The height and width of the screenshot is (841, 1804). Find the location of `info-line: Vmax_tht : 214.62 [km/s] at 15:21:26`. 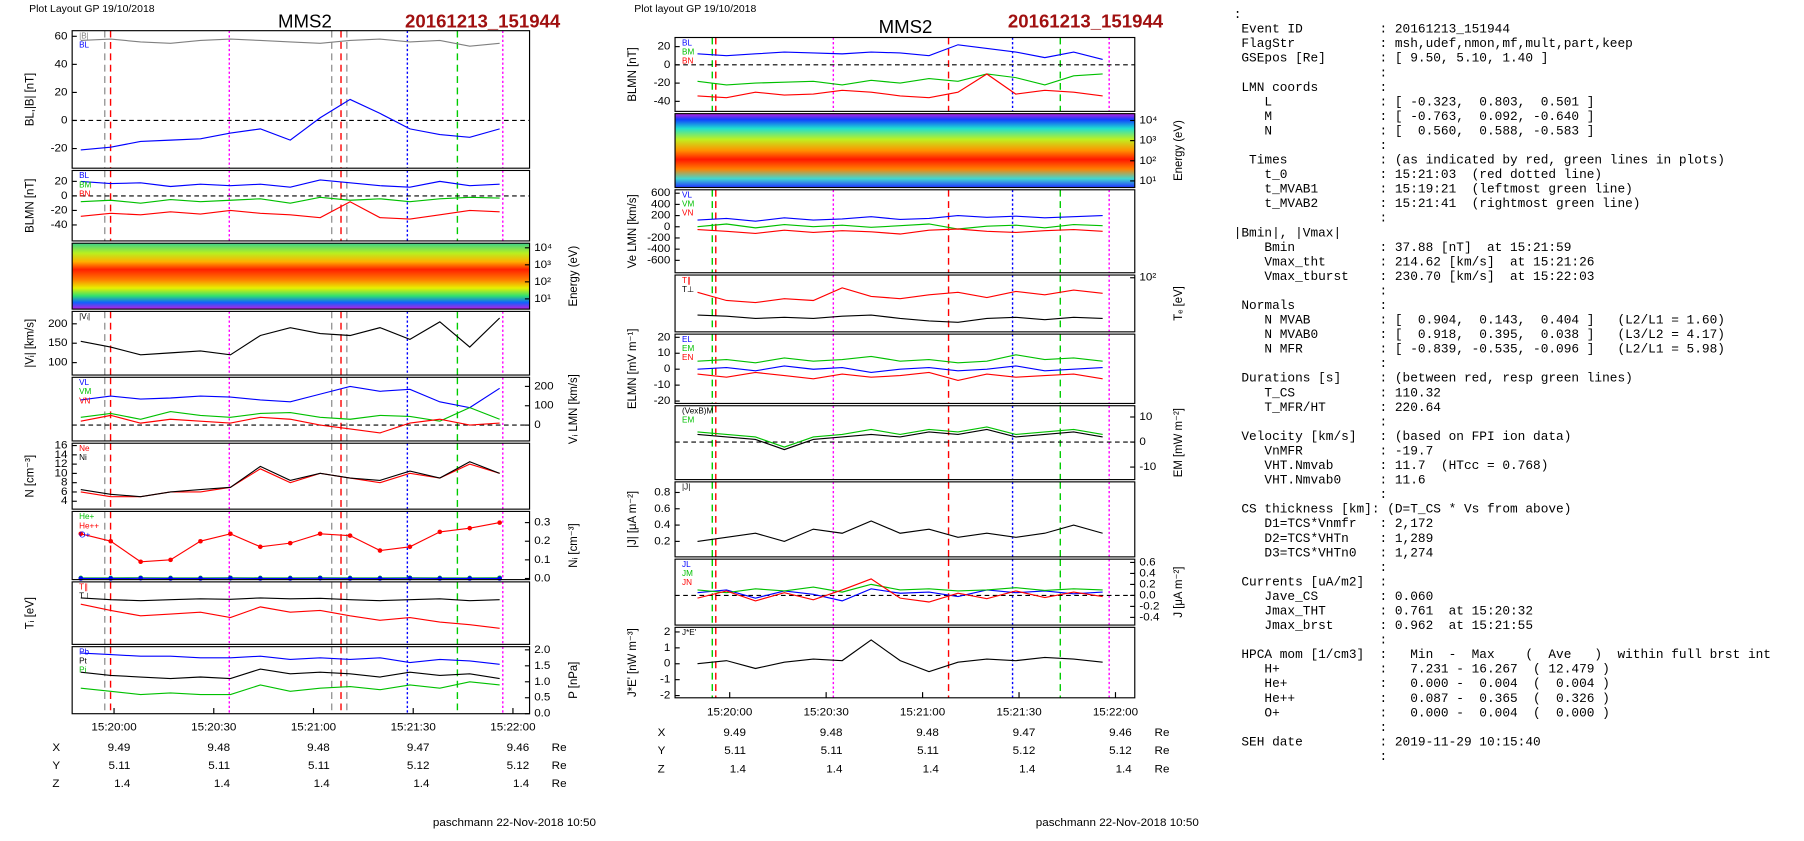

info-line: Vmax_tht : 214.62 [km/s] at 15:21:26 is located at coordinates (1414, 262).